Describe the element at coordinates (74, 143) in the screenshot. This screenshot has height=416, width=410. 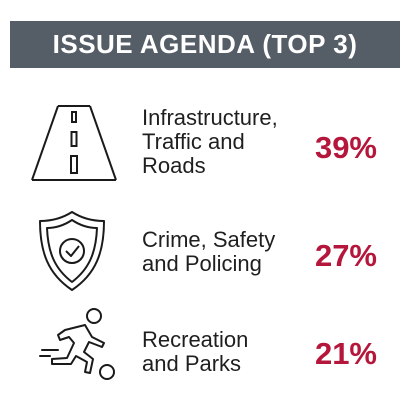
I see `road-icon` at that location.